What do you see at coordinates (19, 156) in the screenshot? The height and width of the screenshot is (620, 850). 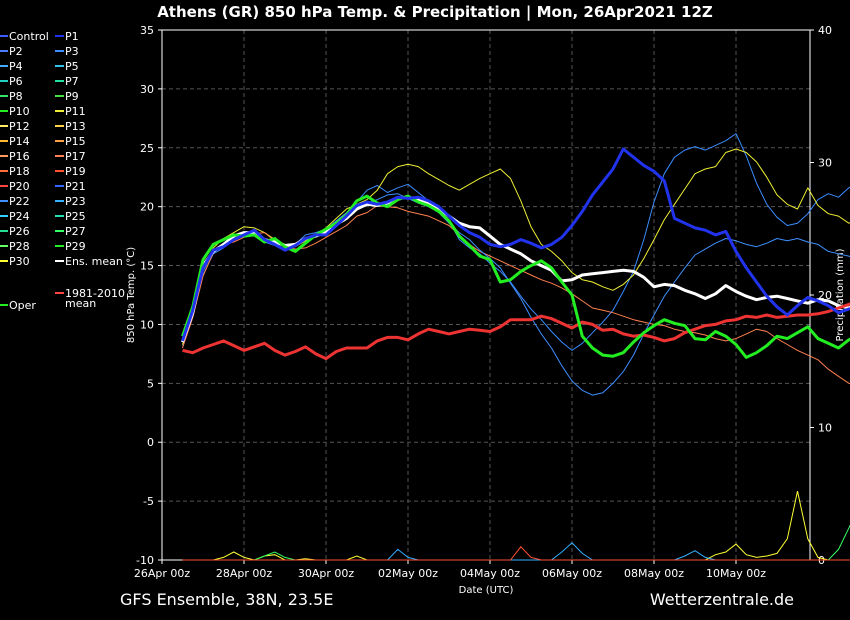 I see `legend-label: P16` at bounding box center [19, 156].